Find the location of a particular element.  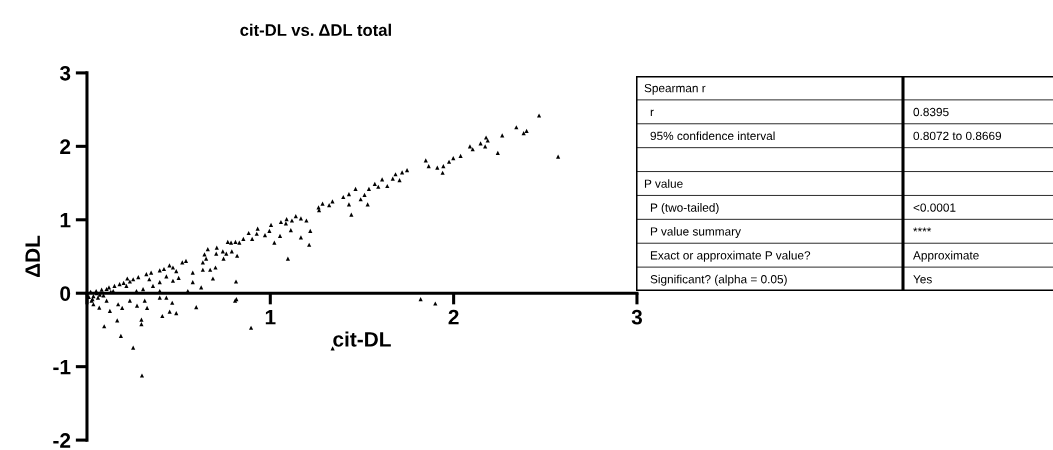

text: <0.0001 is located at coordinates (934, 207).